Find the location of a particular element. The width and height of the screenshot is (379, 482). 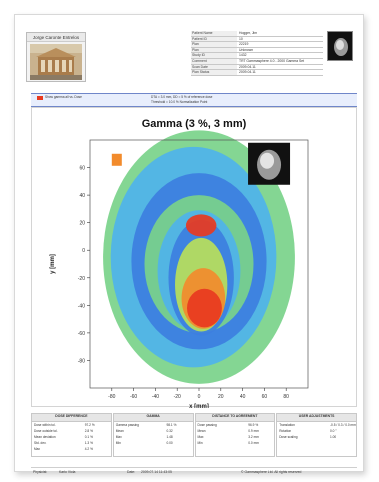

plot-title: Gamma (3 %, 3 mm) is located at coordinates (194, 124).